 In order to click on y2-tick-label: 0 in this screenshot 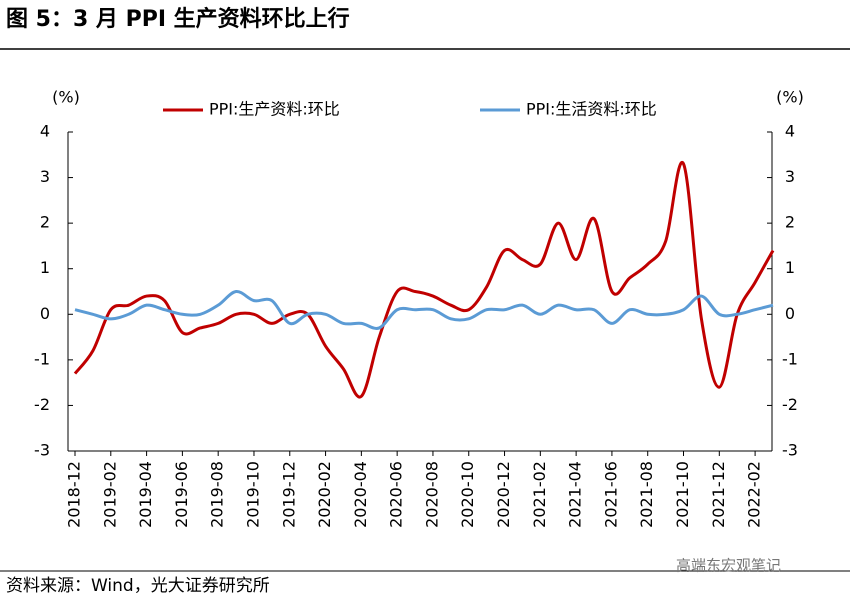, I will do `click(790, 313)`.